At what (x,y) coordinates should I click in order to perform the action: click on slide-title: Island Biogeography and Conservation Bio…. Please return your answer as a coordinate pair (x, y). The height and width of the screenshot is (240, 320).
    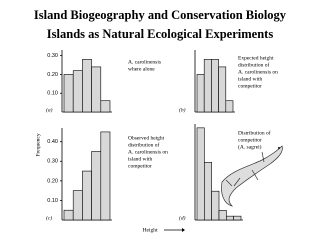
    Looking at the image, I should click on (160, 15).